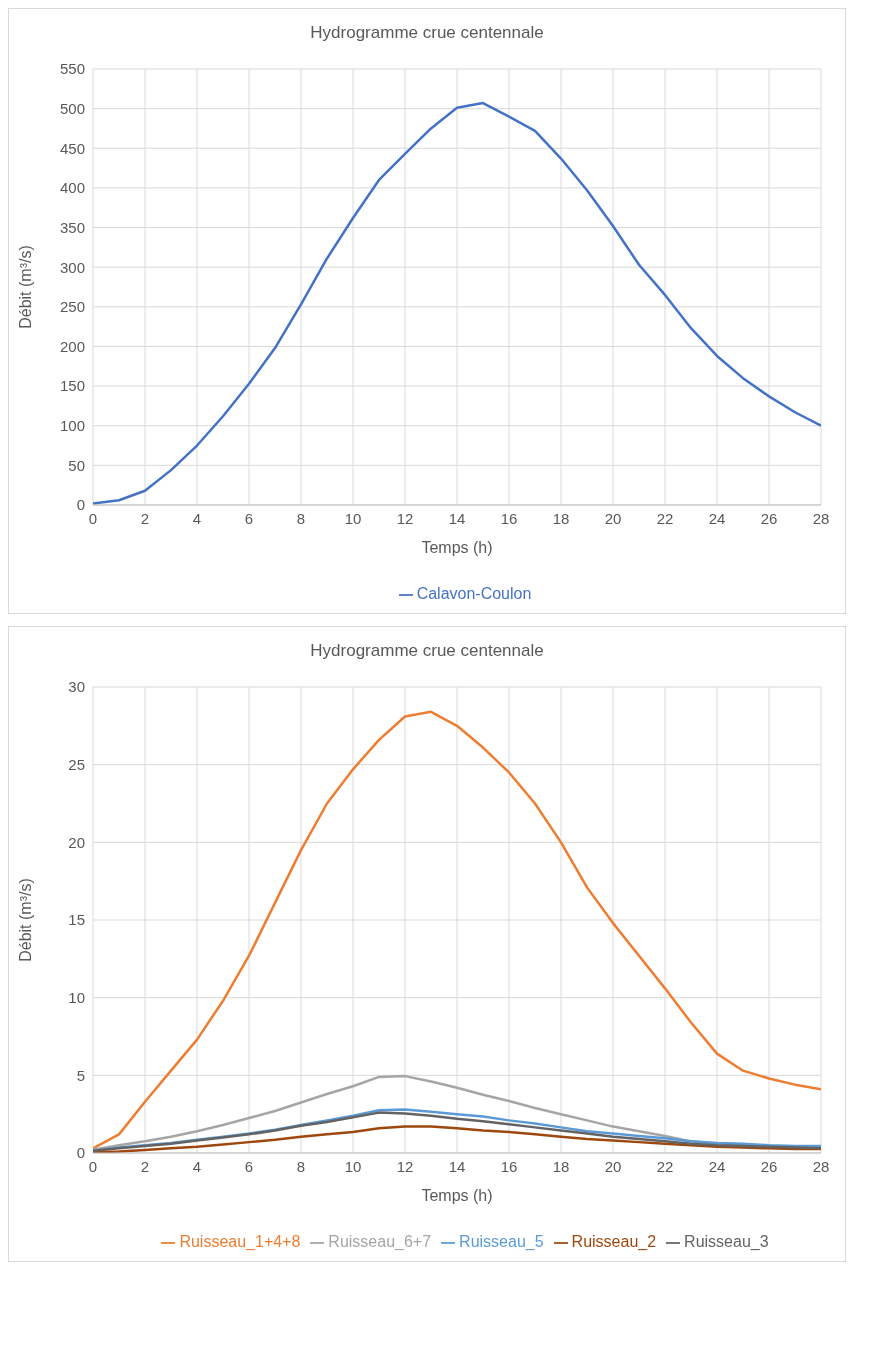  Describe the element at coordinates (76, 920) in the screenshot. I see `y-tick-label: 15` at that location.